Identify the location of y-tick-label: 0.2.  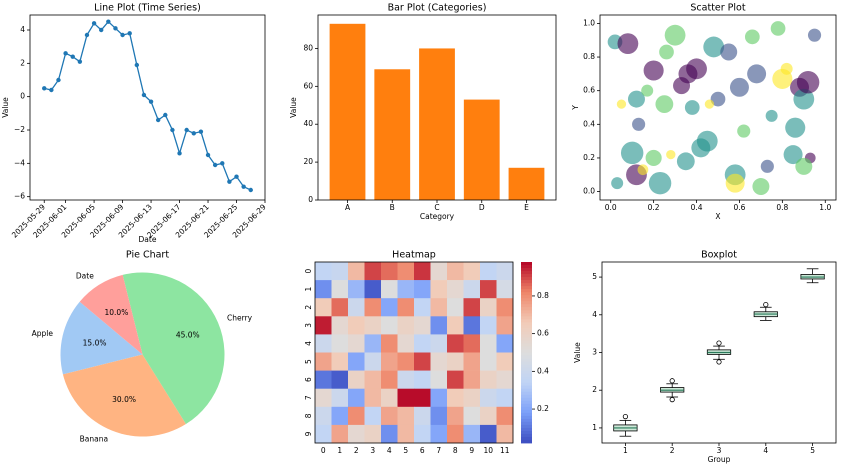
(589, 157).